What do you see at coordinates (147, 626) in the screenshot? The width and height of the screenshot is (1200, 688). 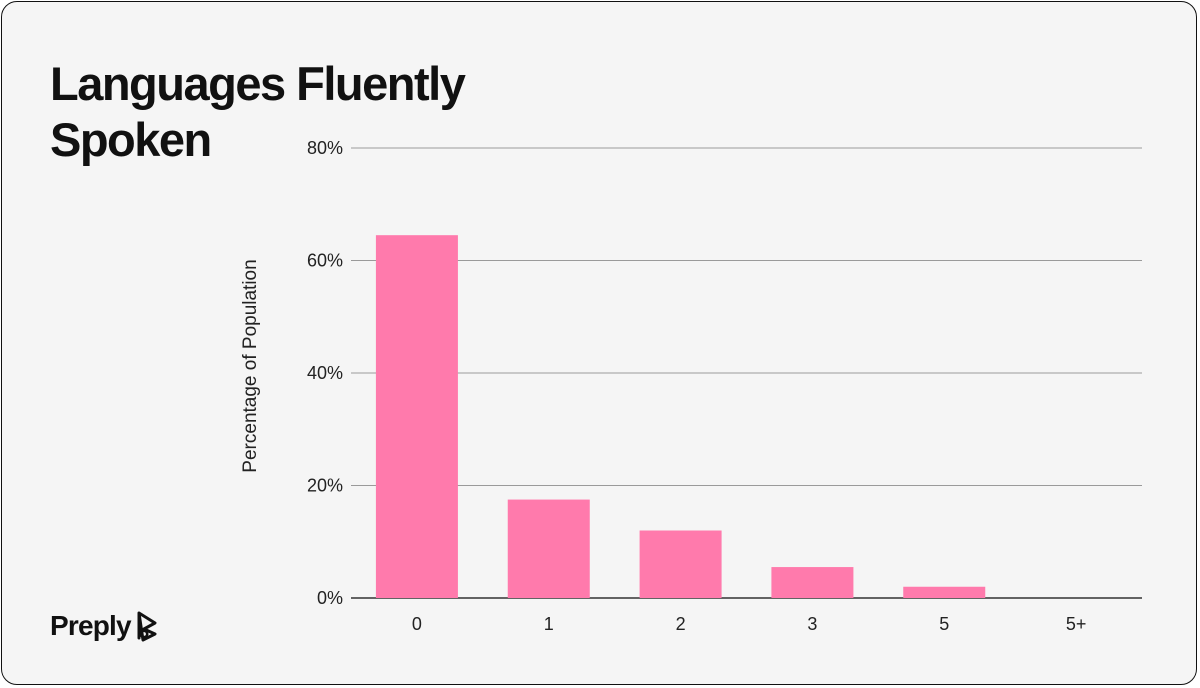 I see `preply-logo-icon` at bounding box center [147, 626].